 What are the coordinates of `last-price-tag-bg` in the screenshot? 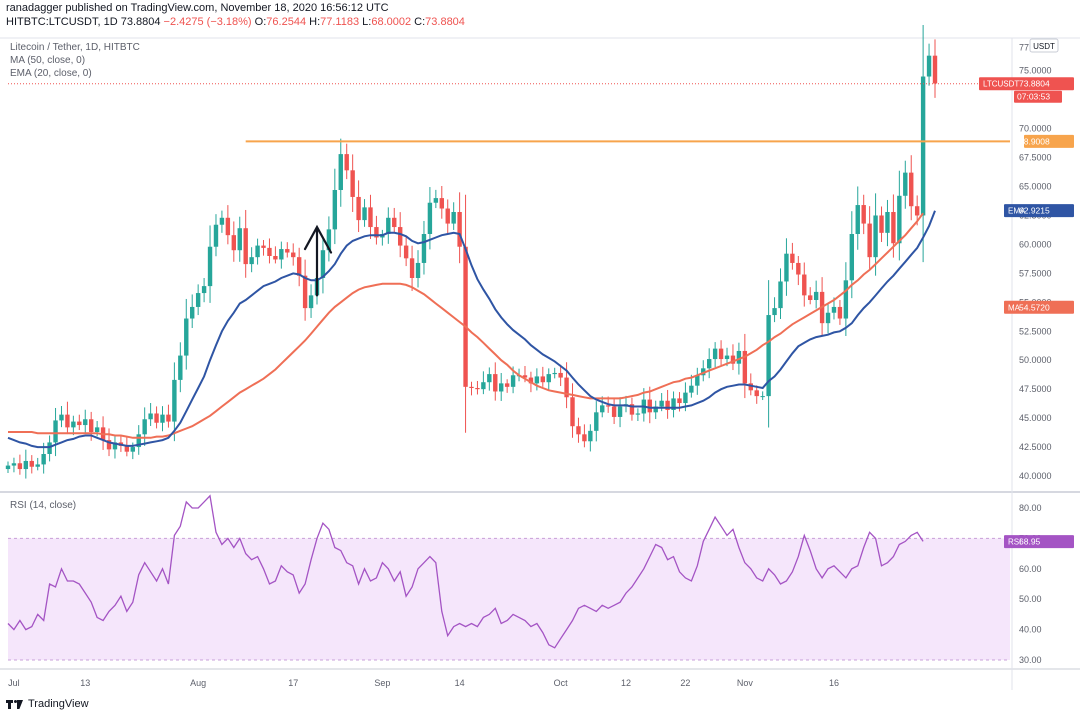 It's located at (1026, 84).